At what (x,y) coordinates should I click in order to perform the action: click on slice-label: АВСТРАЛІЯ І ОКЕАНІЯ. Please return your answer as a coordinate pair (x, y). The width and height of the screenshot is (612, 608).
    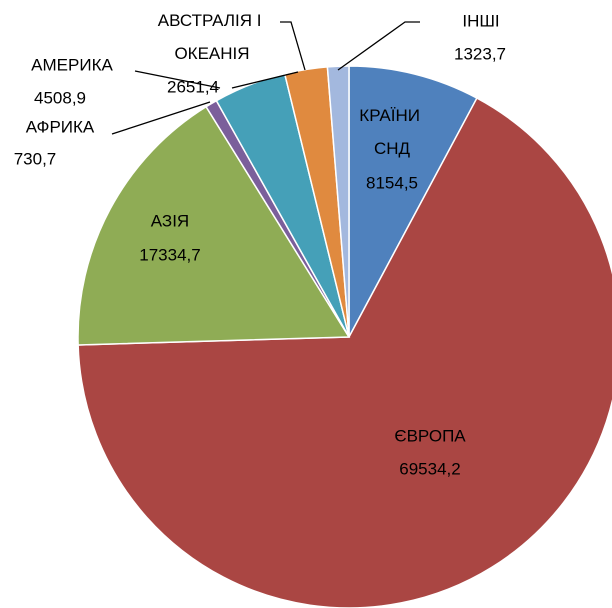
    Looking at the image, I should click on (212, 37).